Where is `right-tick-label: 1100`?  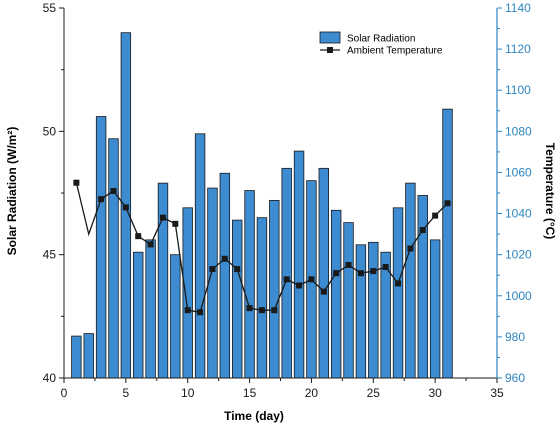 right-tick-label: 1100 is located at coordinates (518, 90).